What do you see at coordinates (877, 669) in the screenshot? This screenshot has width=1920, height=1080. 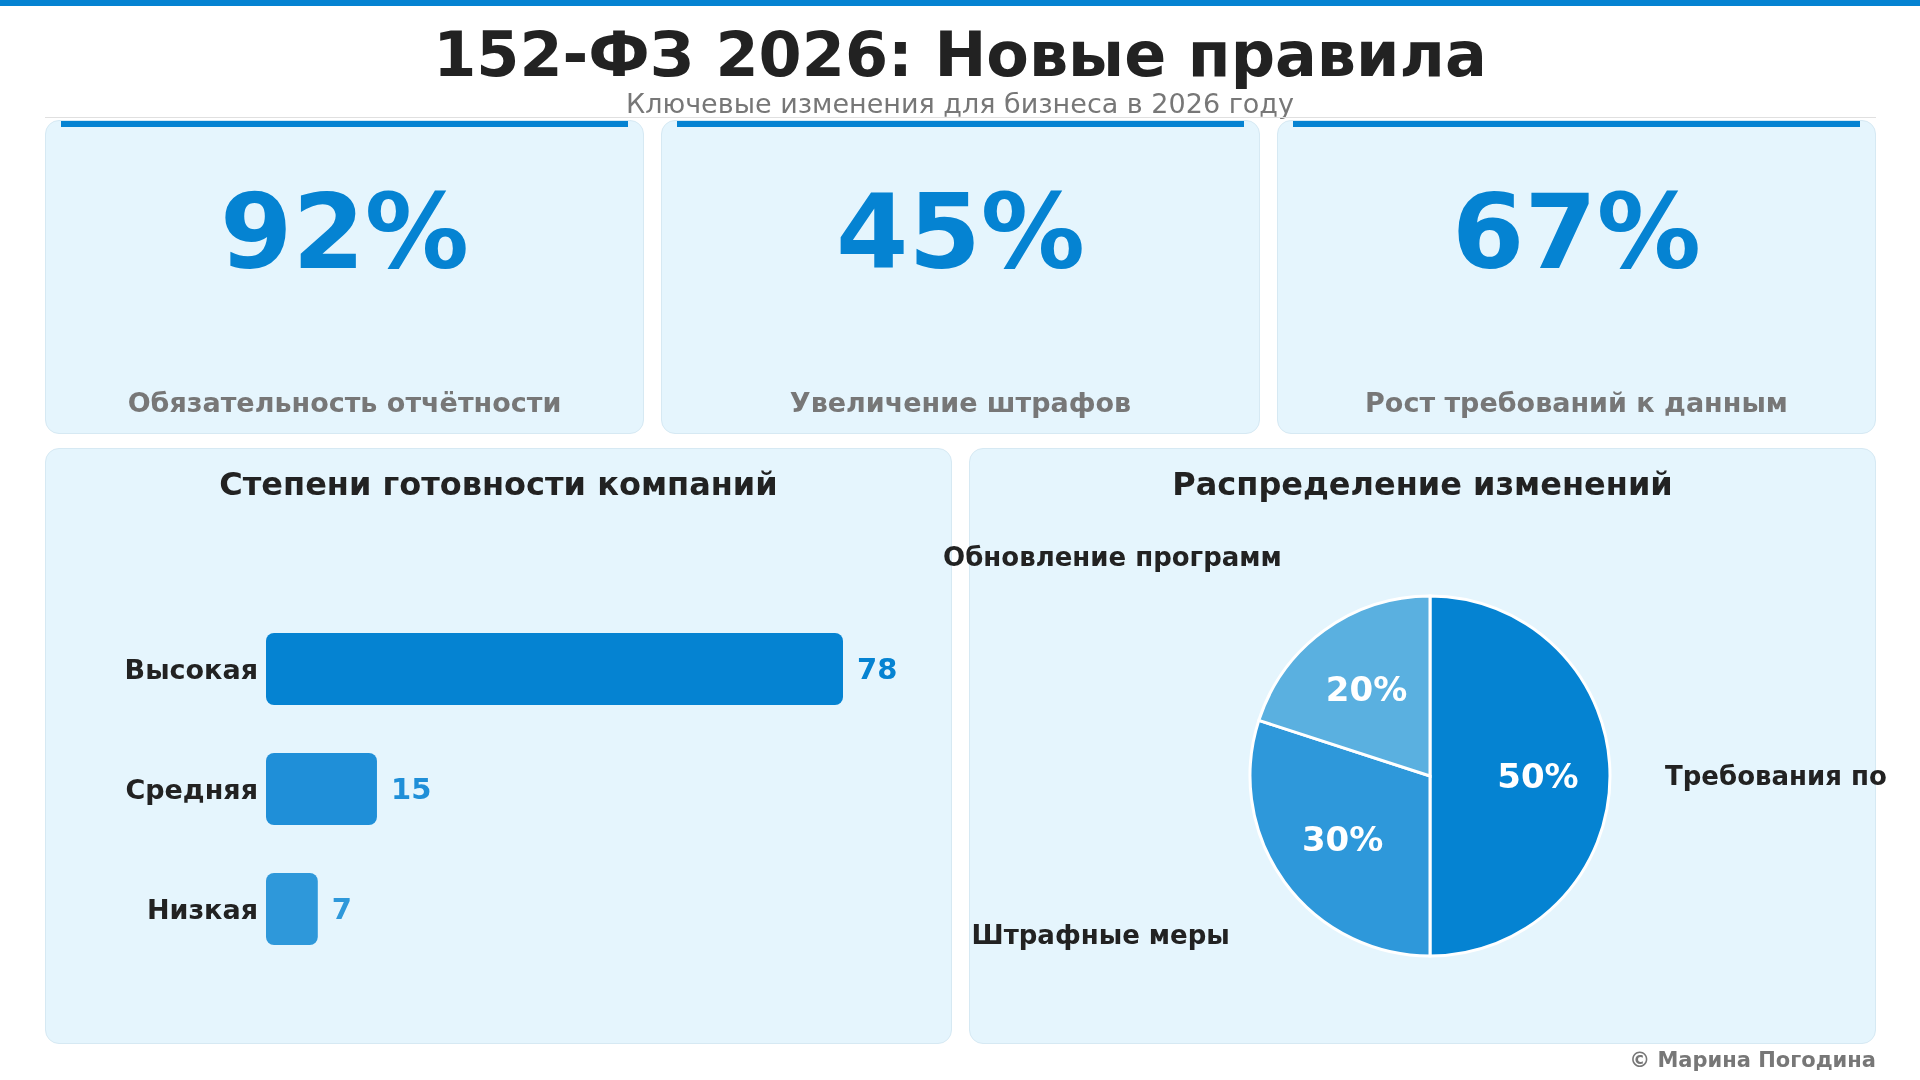 I see `data-label: 78` at bounding box center [877, 669].